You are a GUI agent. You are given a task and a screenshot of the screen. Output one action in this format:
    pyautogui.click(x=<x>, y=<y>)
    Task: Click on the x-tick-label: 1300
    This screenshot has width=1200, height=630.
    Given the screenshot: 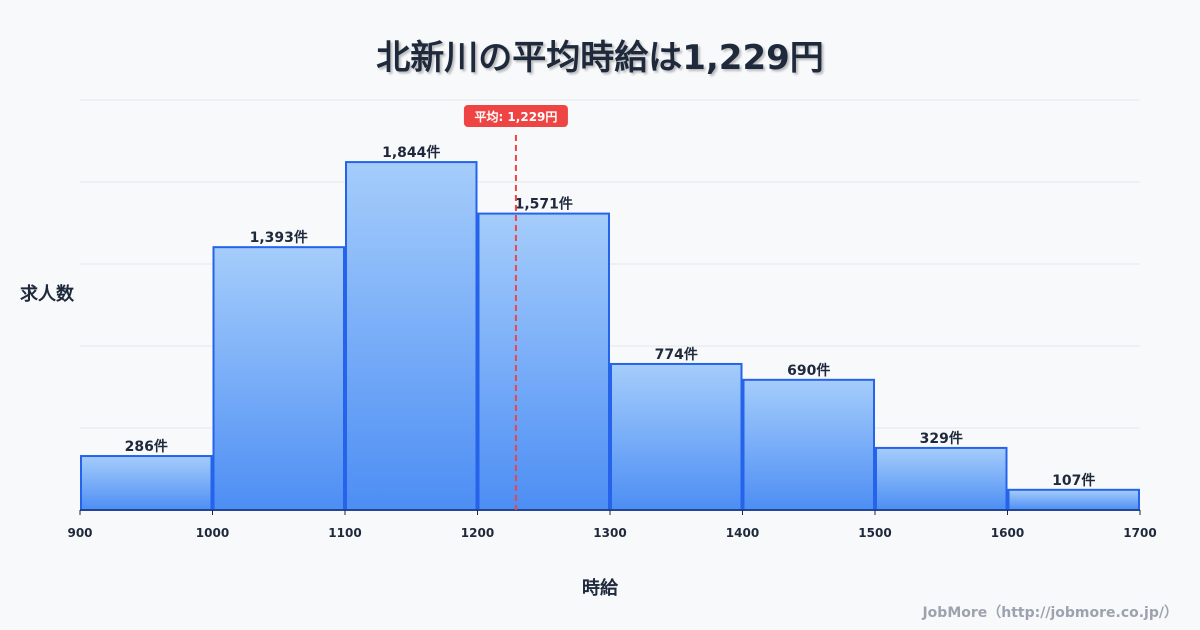 What is the action you would take?
    pyautogui.click(x=609, y=533)
    